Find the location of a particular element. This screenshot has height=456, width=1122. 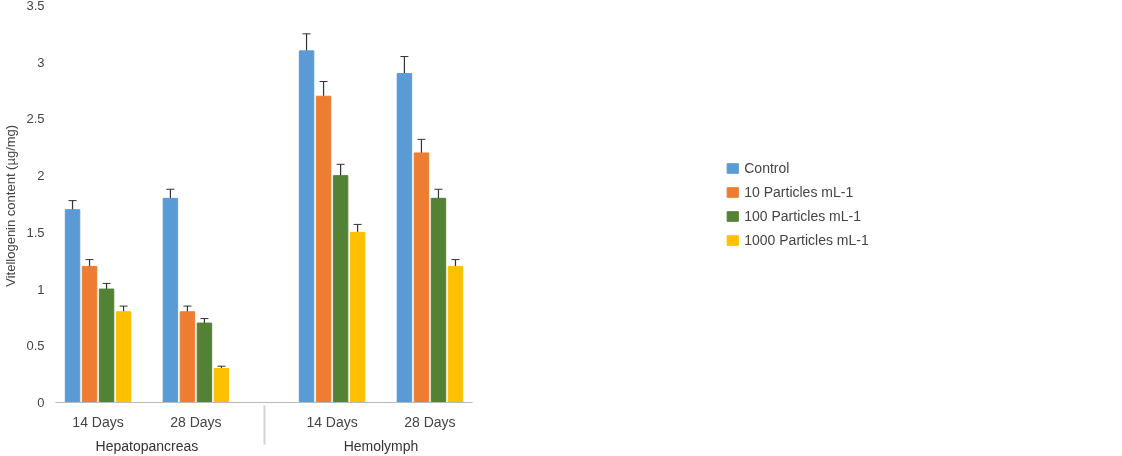

text: Hepatopancreas is located at coordinates (147, 445).